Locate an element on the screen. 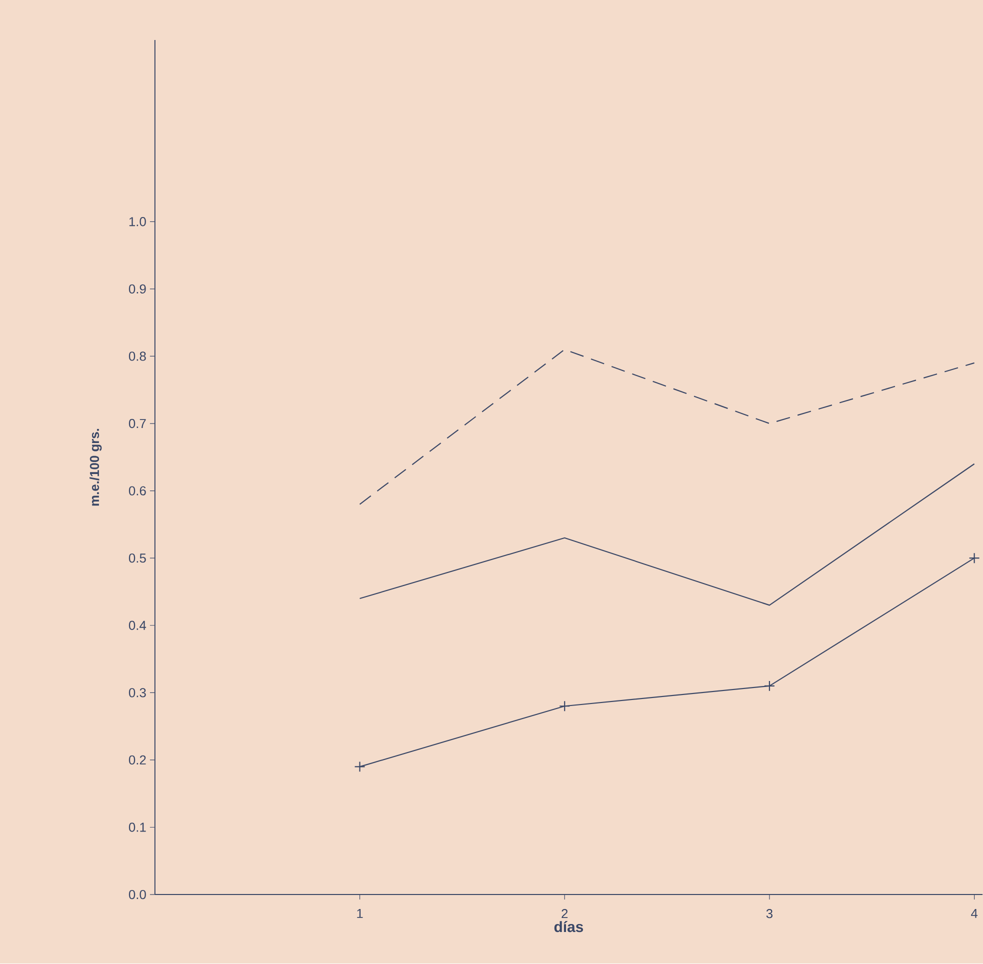  x-tick-label: 3 is located at coordinates (769, 913).